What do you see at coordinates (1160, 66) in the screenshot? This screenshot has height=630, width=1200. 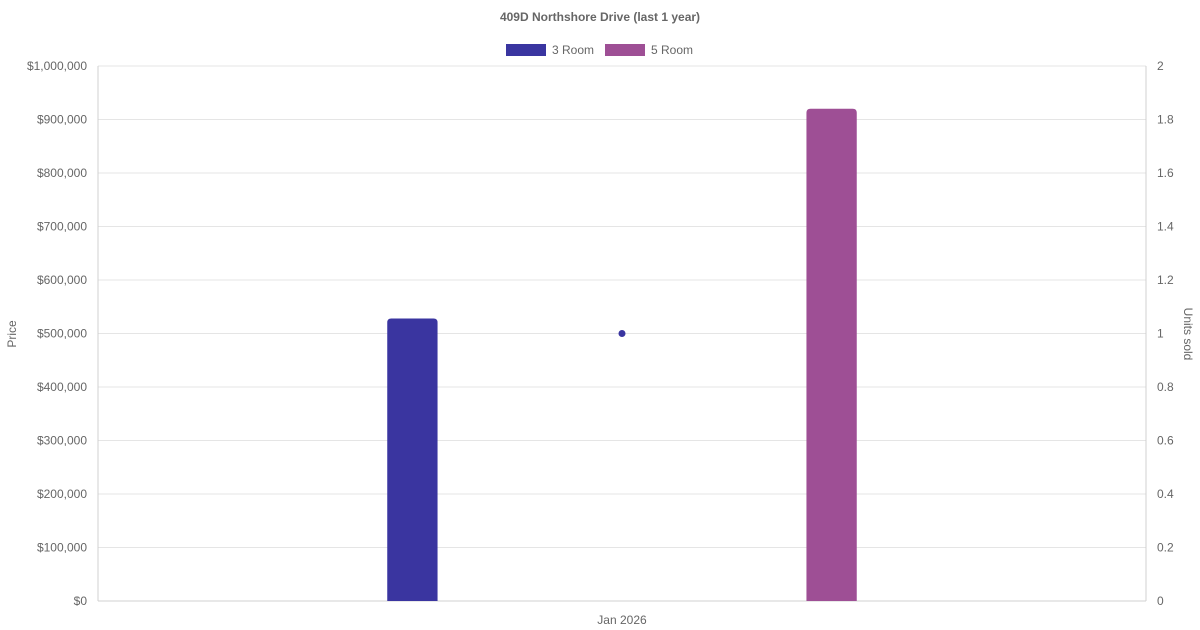 I see `right-tick-label: 2` at bounding box center [1160, 66].